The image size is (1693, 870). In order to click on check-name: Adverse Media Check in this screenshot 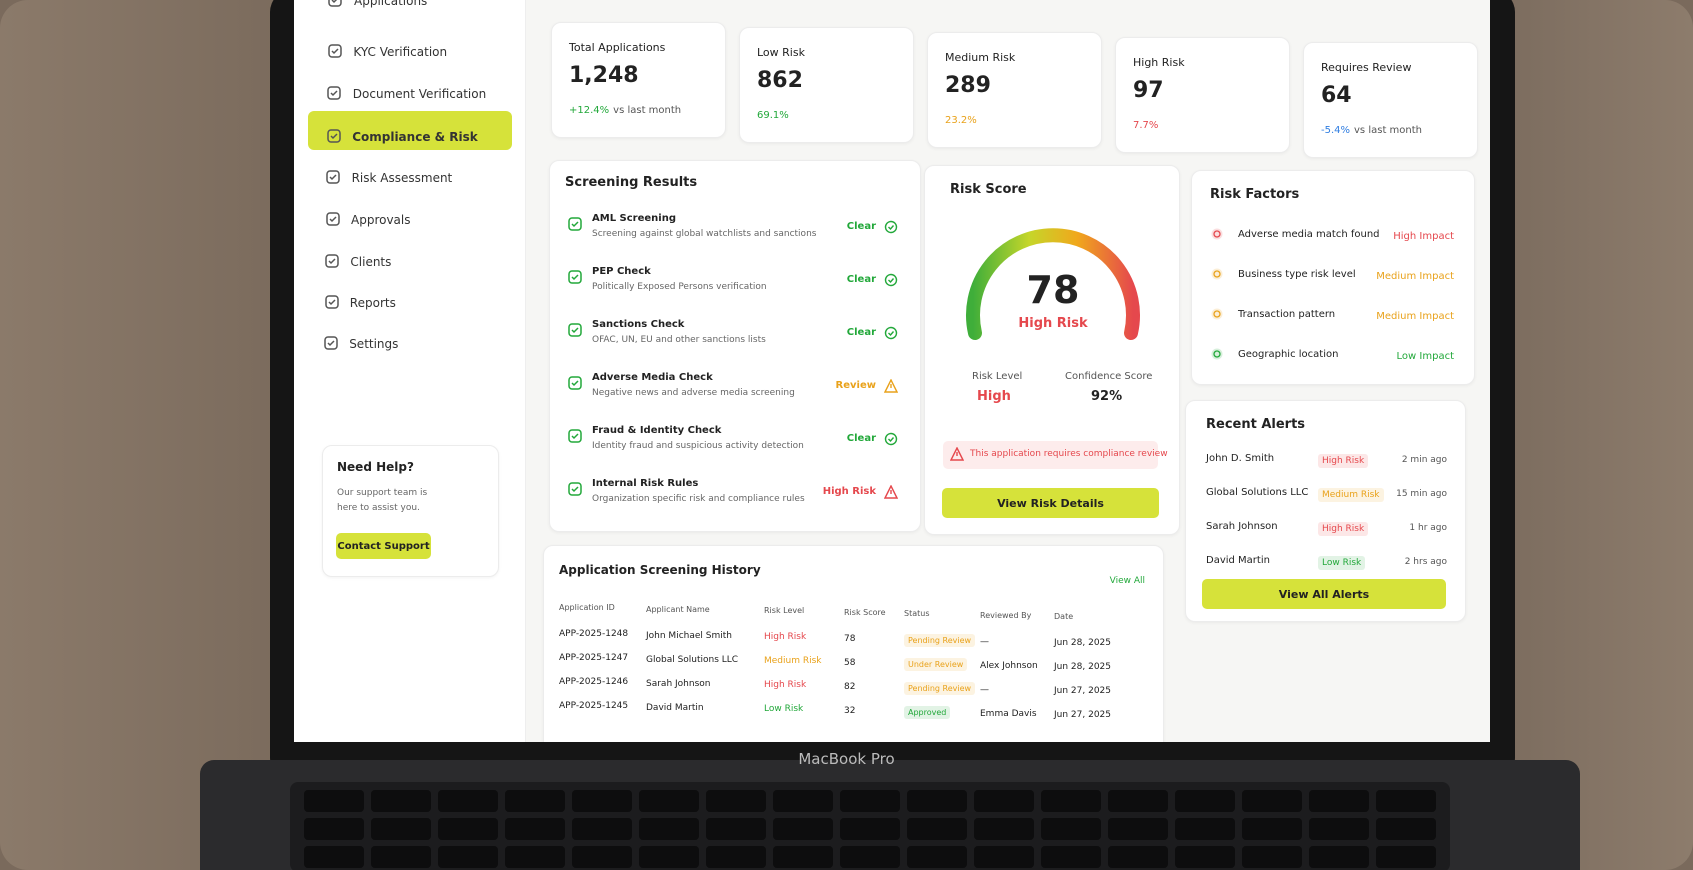, I will do `click(652, 377)`.